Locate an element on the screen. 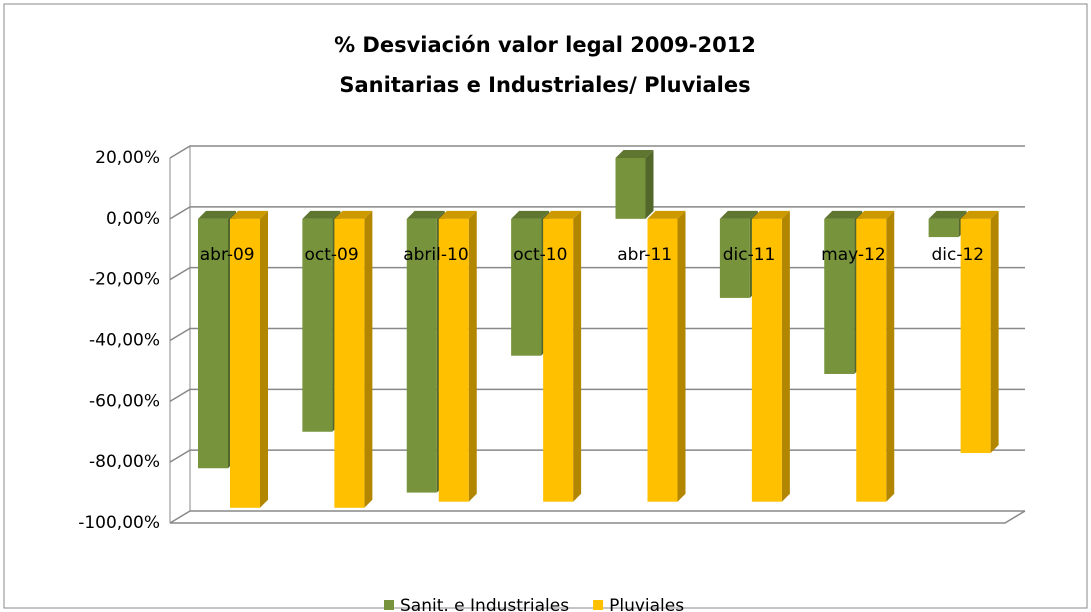  x-tick-label: abril-10 is located at coordinates (435, 255).